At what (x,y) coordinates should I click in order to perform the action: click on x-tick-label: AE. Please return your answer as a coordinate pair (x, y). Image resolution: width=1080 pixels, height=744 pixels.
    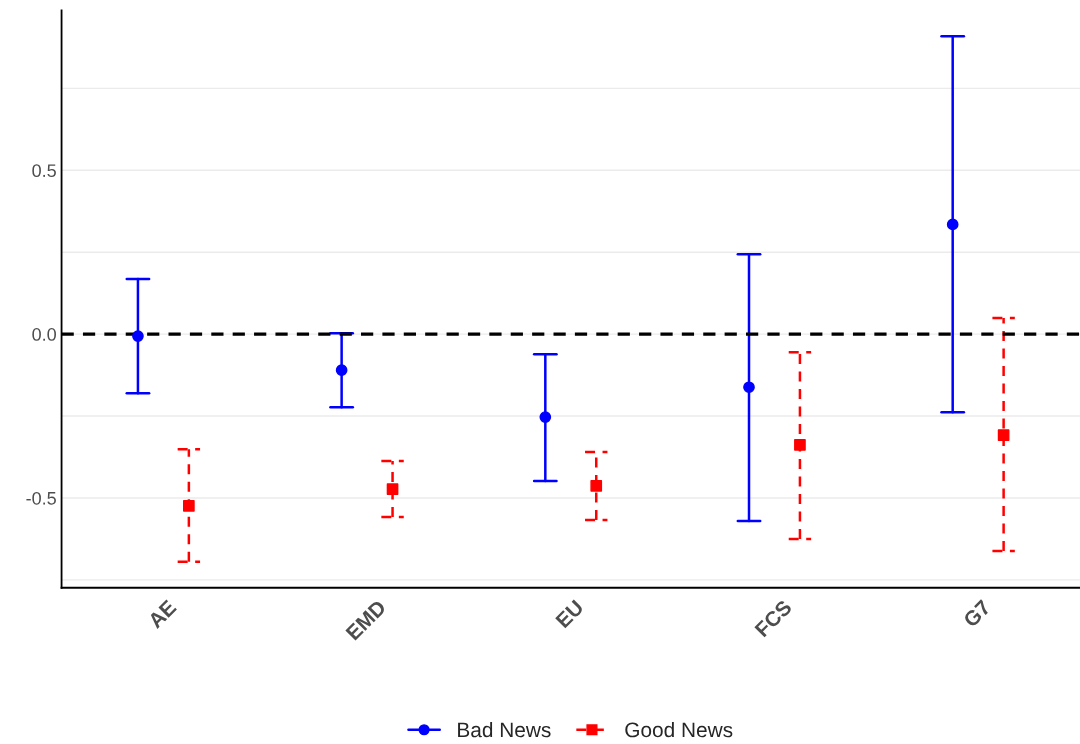
    Looking at the image, I should click on (162, 614).